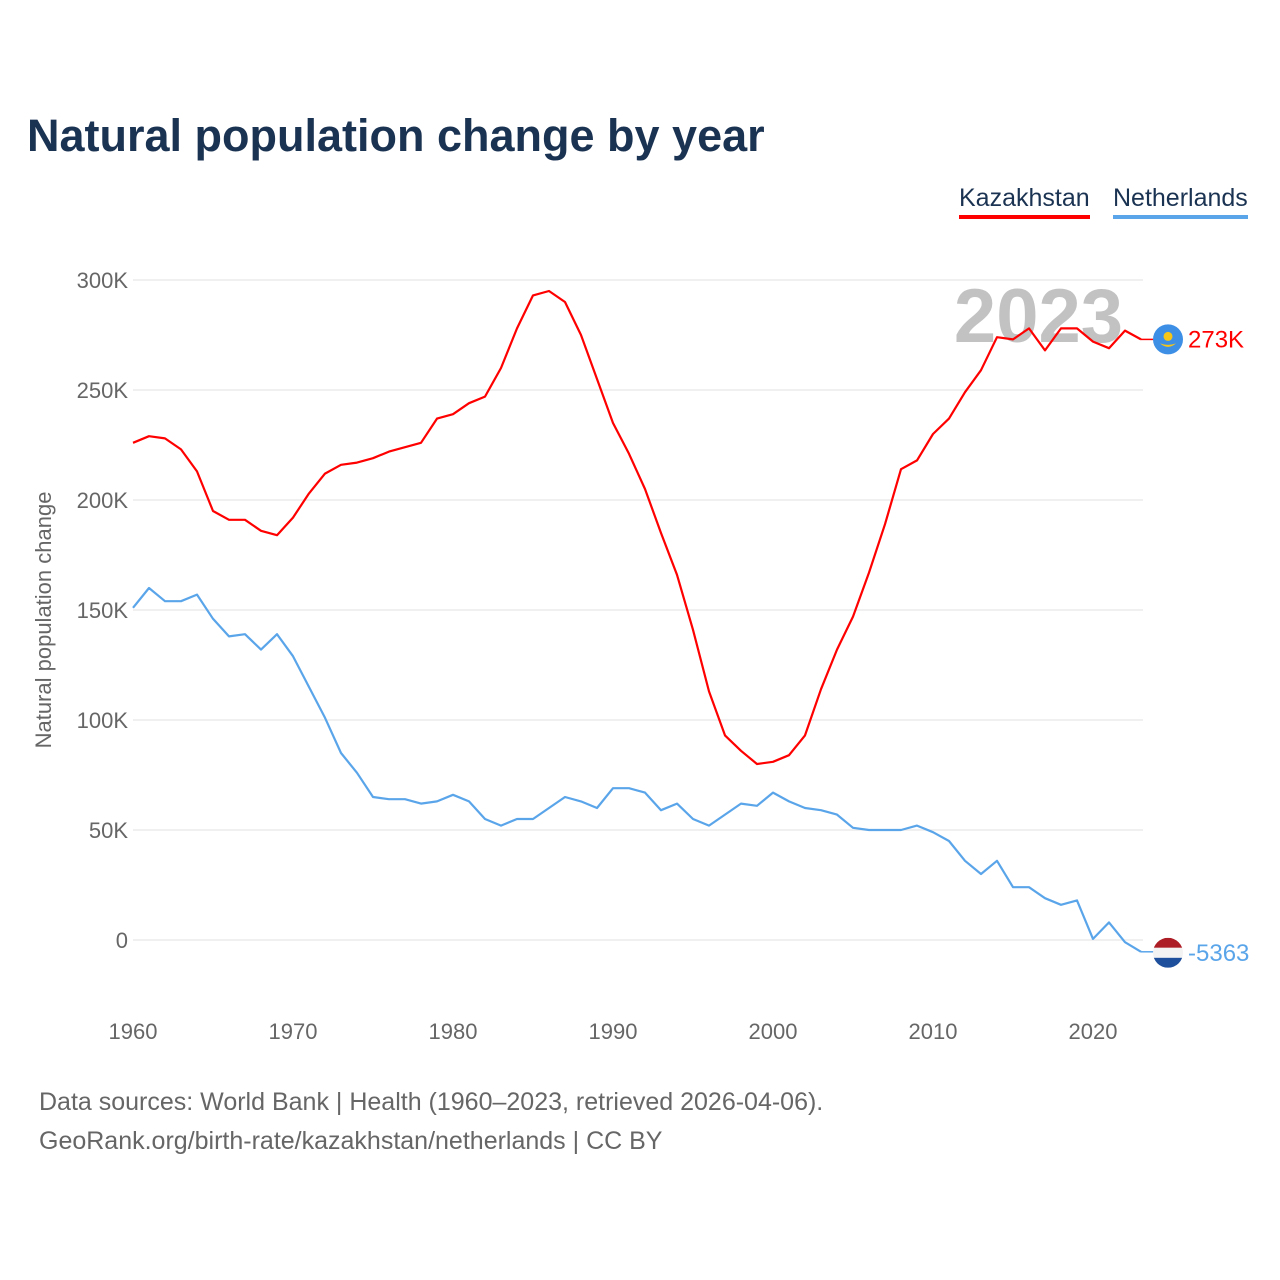  What do you see at coordinates (1180, 201) in the screenshot?
I see `legend-netherlands: Netherlands` at bounding box center [1180, 201].